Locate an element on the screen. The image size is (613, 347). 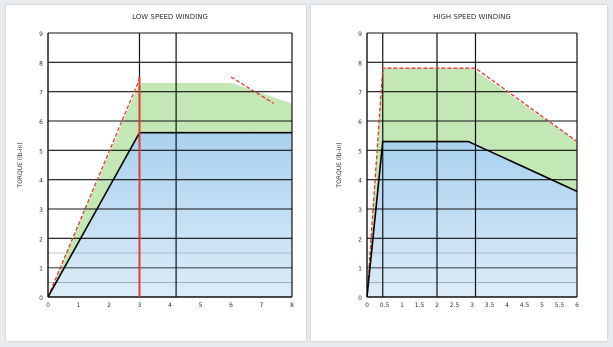
x-tick-label: 2.5 is located at coordinates (455, 305).